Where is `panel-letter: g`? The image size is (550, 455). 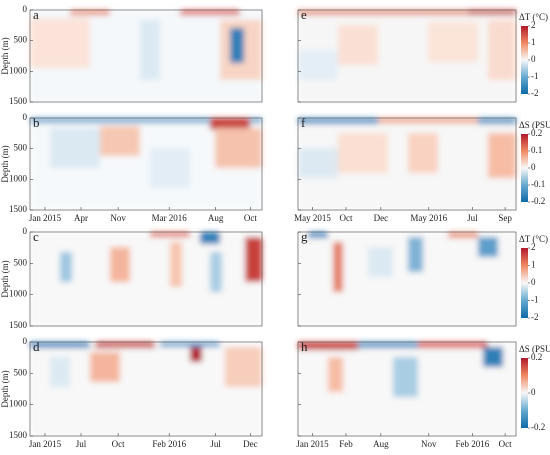
panel-letter: g is located at coordinates (304, 236).